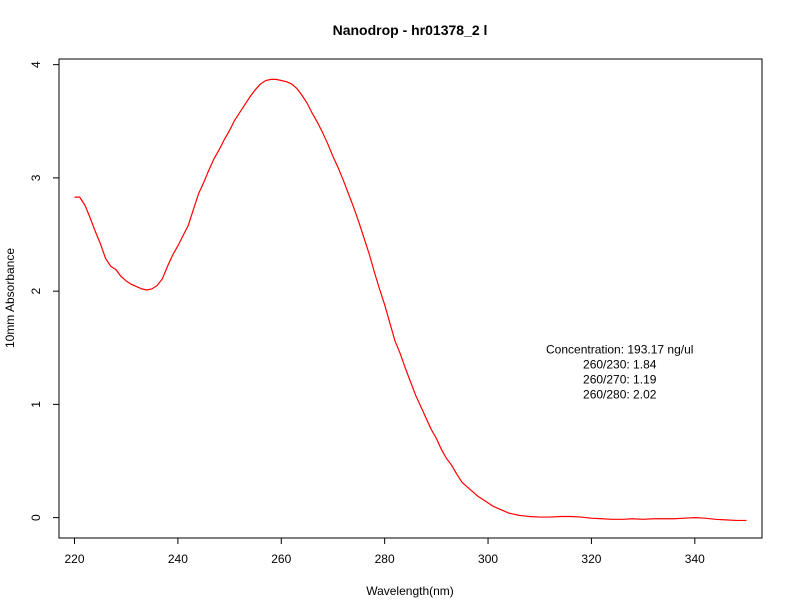 The width and height of the screenshot is (792, 612). Describe the element at coordinates (620, 364) in the screenshot. I see `annotation-line: 260/230: 1.84` at that location.